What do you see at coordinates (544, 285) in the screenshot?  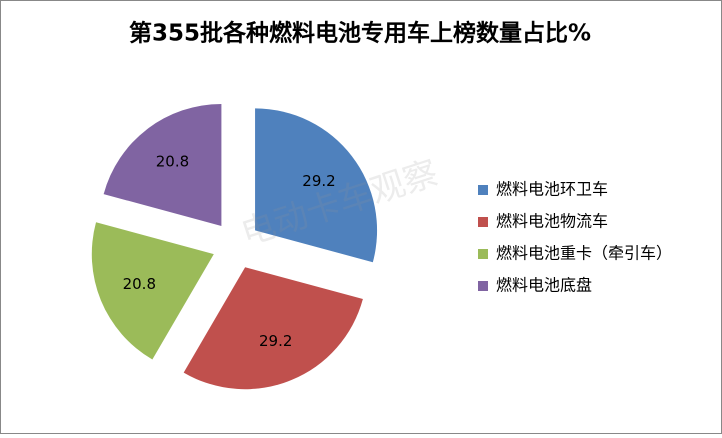 I see `legend-label: 燃料电池底盘` at bounding box center [544, 285].